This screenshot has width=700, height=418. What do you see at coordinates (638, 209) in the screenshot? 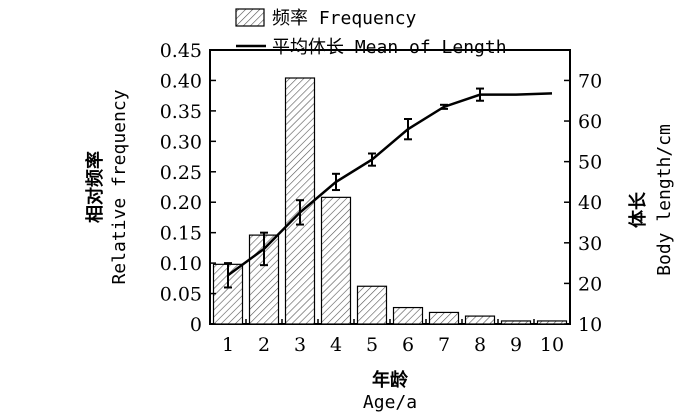
I see `y-right-title-cn: 体长` at bounding box center [638, 209].